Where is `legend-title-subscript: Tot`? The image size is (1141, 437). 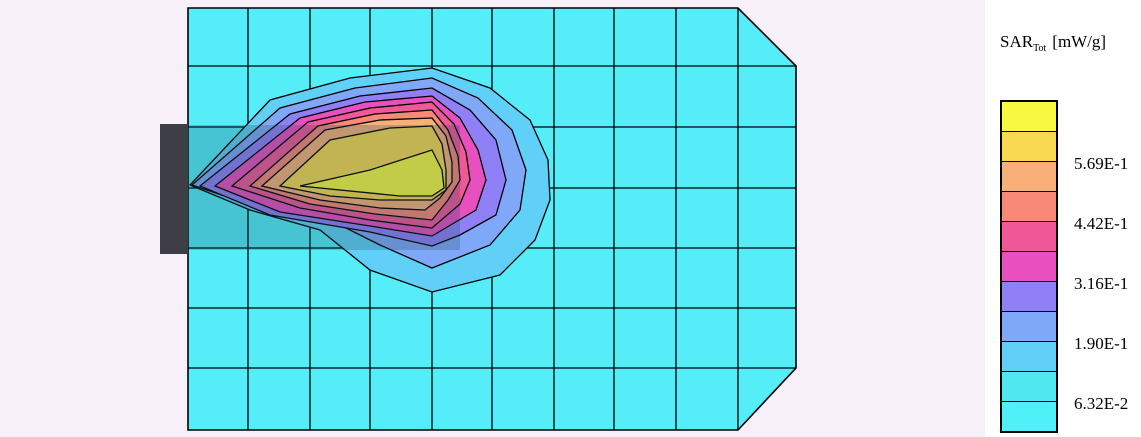 legend-title-subscript: Tot is located at coordinates (1040, 48).